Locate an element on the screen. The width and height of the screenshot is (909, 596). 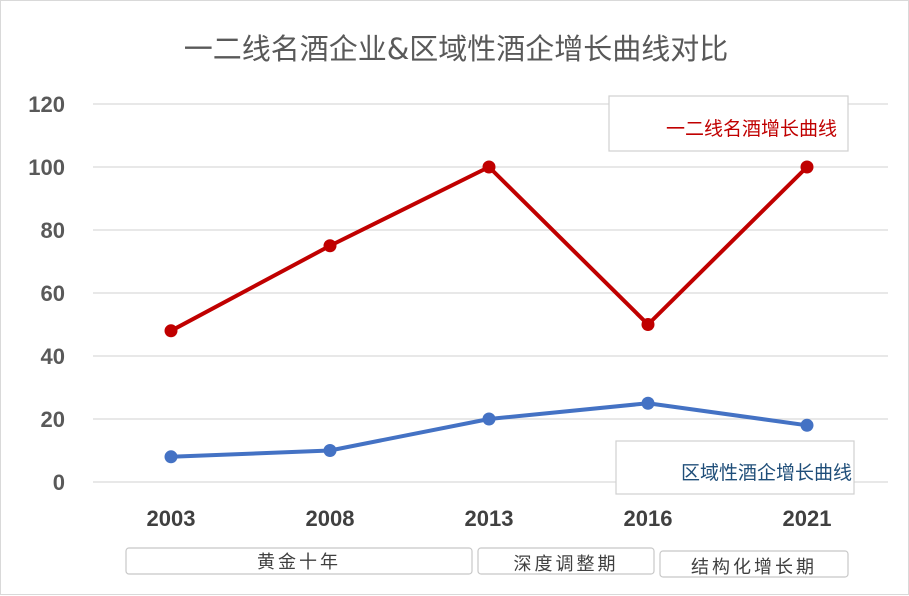
series-label-box-red: 一二线名酒增长曲线 is located at coordinates (728, 123).